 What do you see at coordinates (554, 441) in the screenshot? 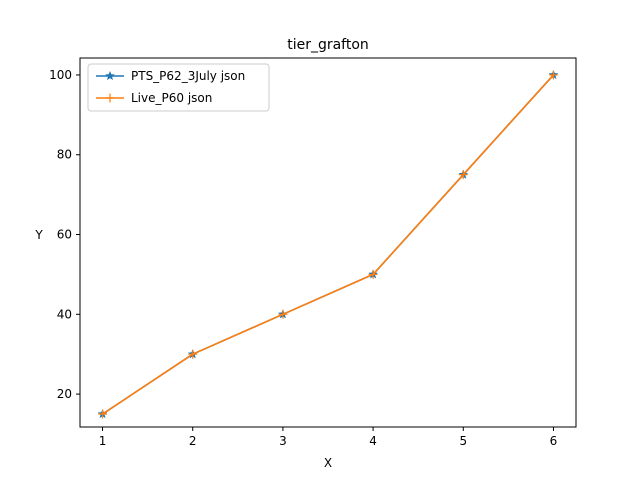
I see `x-tick-label: 6` at bounding box center [554, 441].